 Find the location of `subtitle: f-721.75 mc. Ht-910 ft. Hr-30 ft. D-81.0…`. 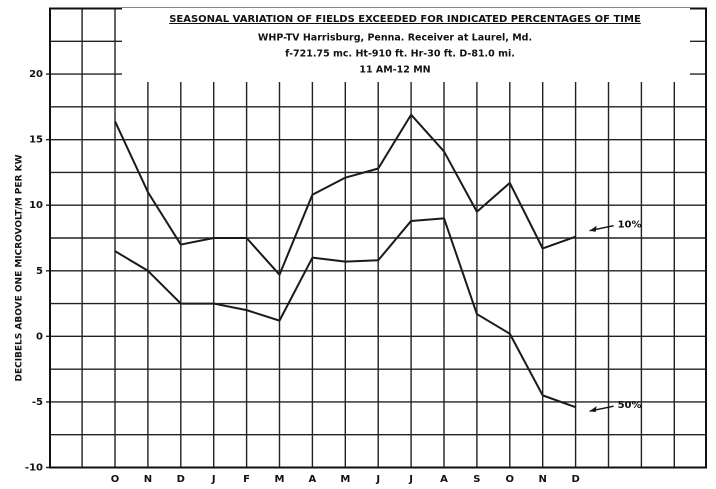

subtitle: f-721.75 mc. Ht-910 ft. Hr-30 ft. D-81.0… is located at coordinates (400, 54).